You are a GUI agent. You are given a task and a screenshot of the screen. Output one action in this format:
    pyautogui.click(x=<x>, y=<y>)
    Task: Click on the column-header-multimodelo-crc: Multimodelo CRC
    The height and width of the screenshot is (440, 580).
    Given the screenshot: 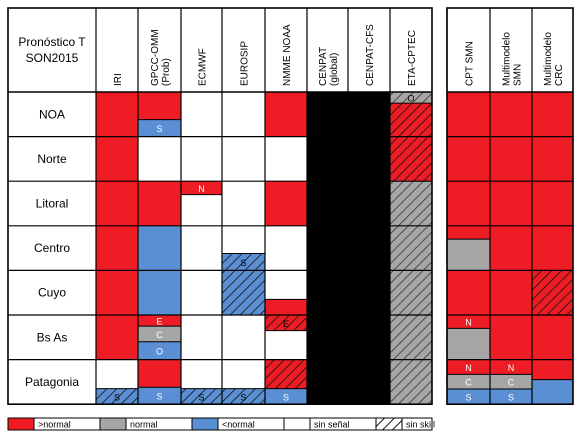 What is the action you would take?
    pyautogui.click(x=554, y=59)
    